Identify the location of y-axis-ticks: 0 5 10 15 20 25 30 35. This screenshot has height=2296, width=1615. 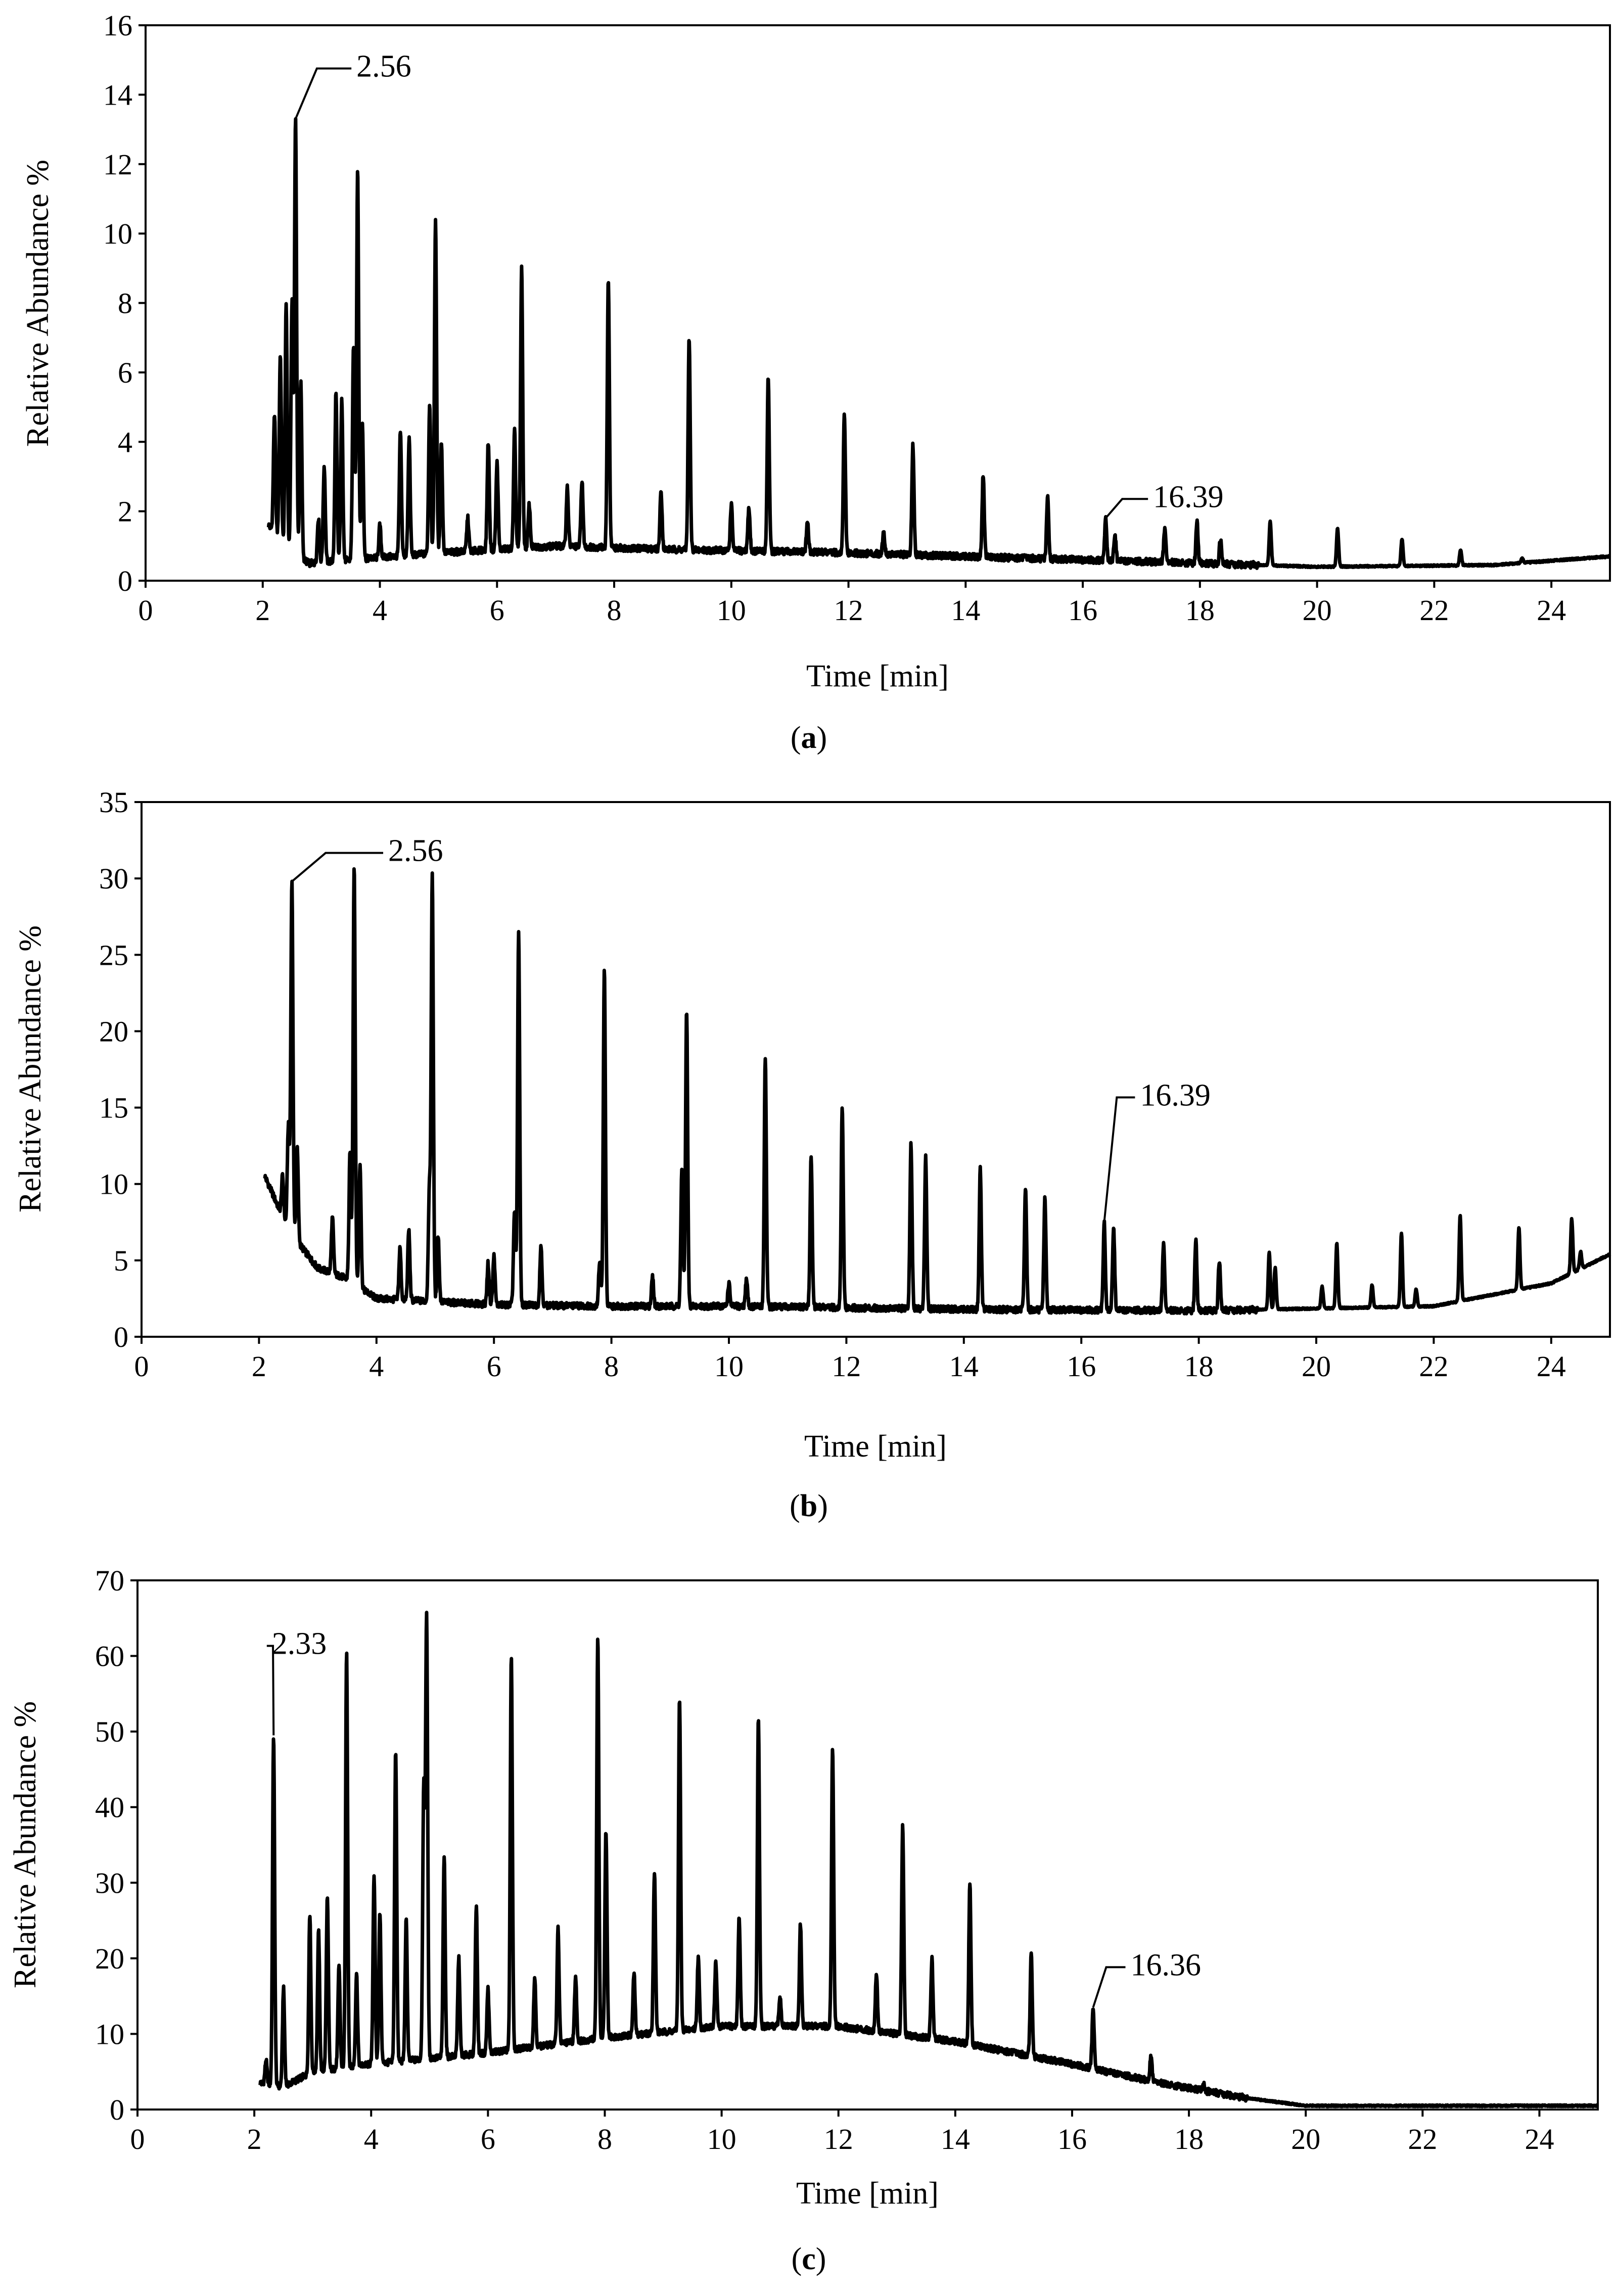
(120, 1069).